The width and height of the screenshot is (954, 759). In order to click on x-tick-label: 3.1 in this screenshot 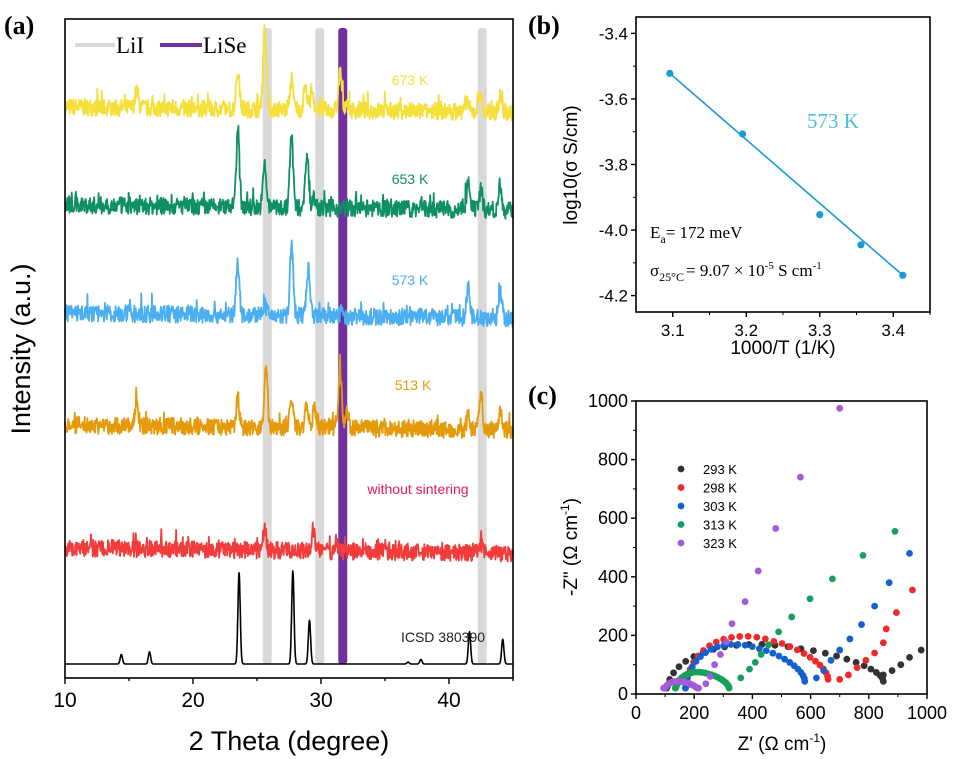, I will do `click(673, 330)`.